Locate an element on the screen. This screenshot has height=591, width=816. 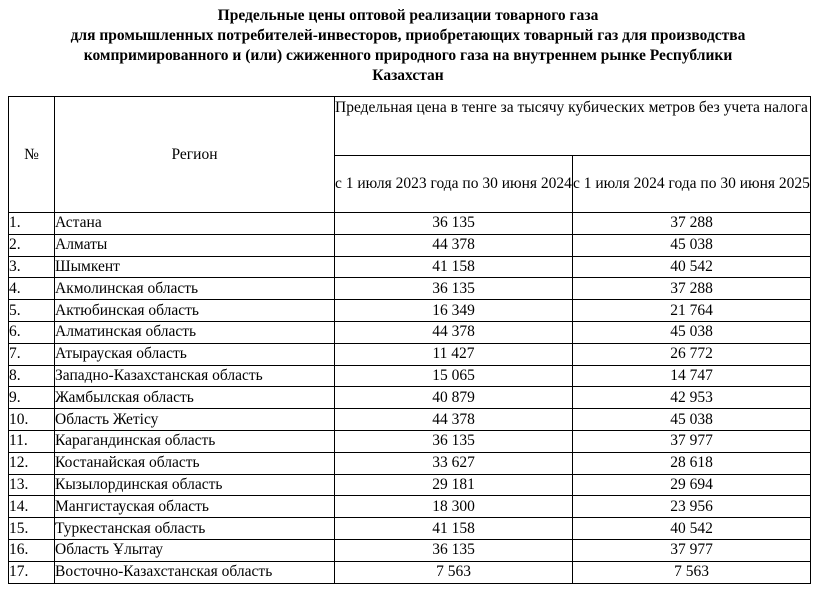
region-name: Шымкент is located at coordinates (194, 267).